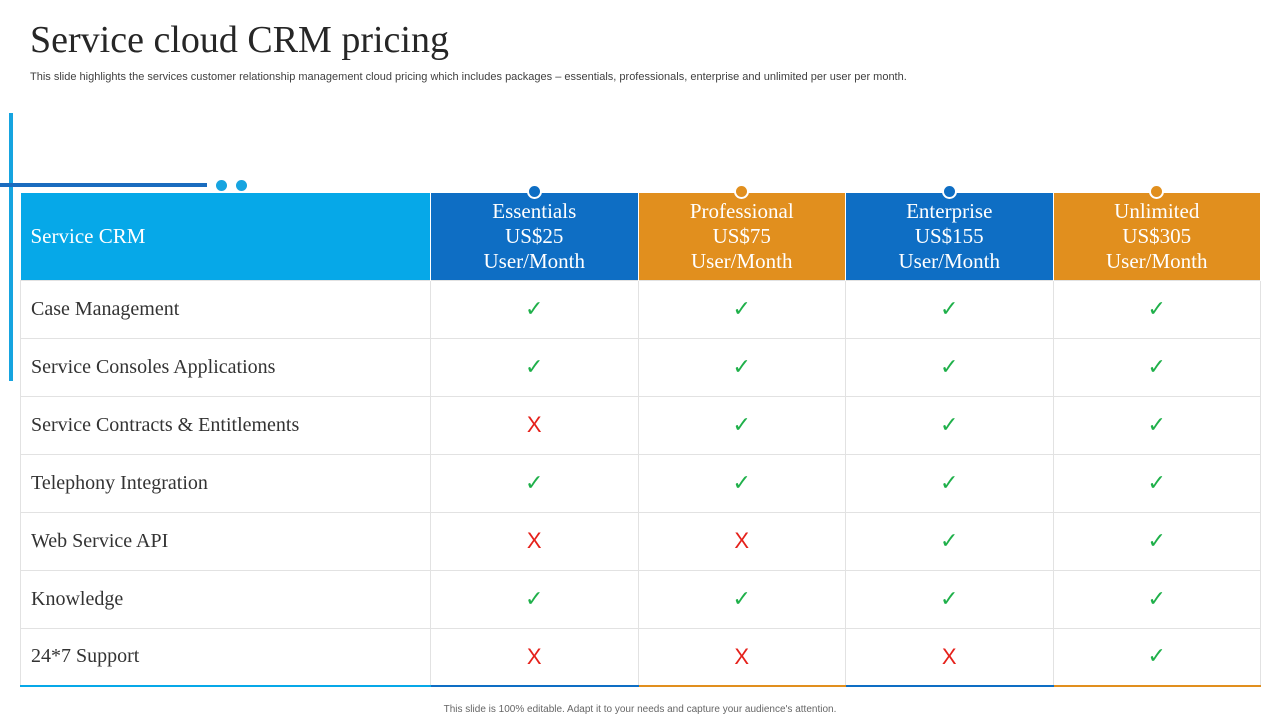  Describe the element at coordinates (741, 235) in the screenshot. I see `plan-price: US$75` at that location.